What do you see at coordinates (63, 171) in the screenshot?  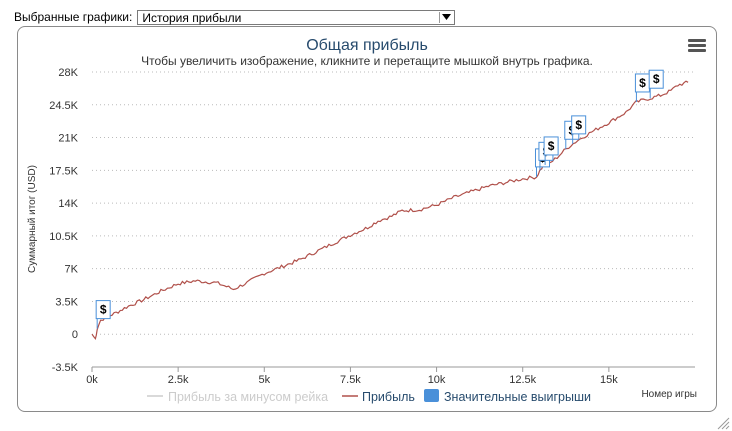 I see `y-tick-label: 17.5K` at bounding box center [63, 171].